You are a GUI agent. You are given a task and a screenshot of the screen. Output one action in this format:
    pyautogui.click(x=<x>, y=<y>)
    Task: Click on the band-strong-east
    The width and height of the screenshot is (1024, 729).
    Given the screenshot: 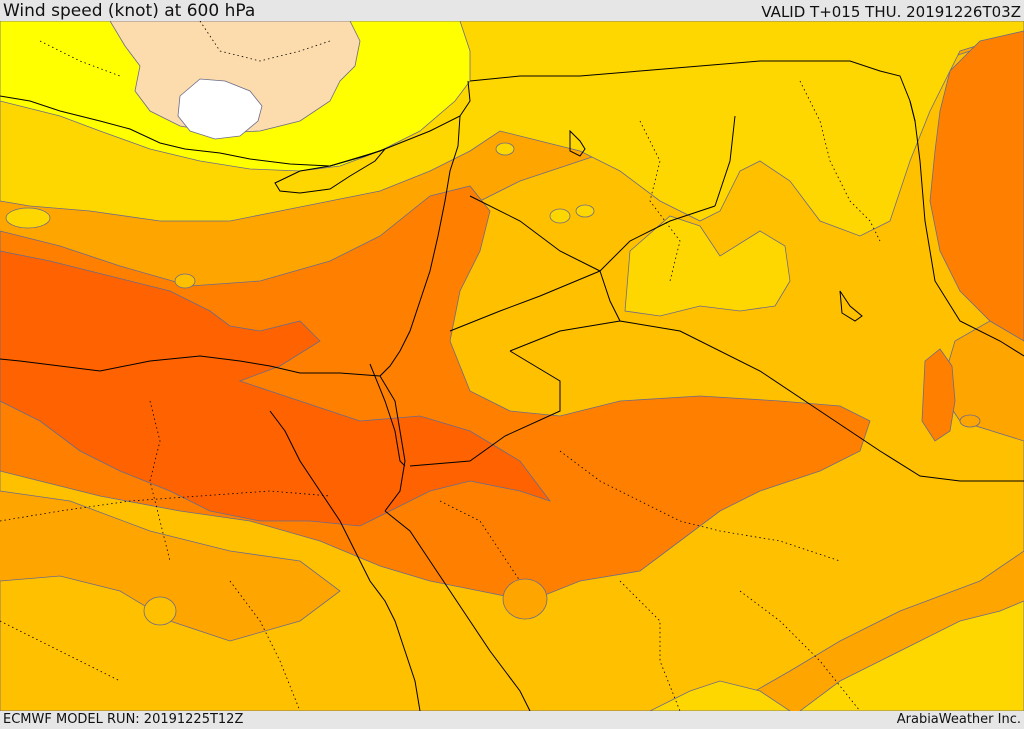 What is the action you would take?
    pyautogui.click(x=976, y=186)
    